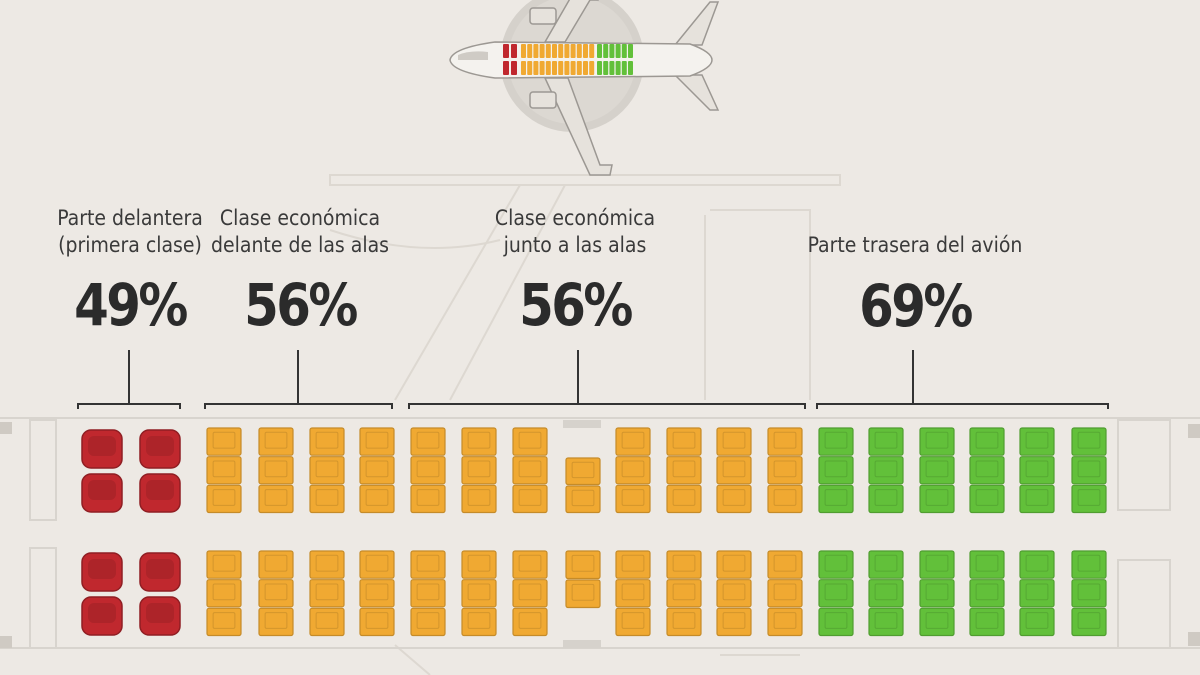  I want to click on section-economy-front: Clase económica delante de las alas 56%, so click(300, 275).